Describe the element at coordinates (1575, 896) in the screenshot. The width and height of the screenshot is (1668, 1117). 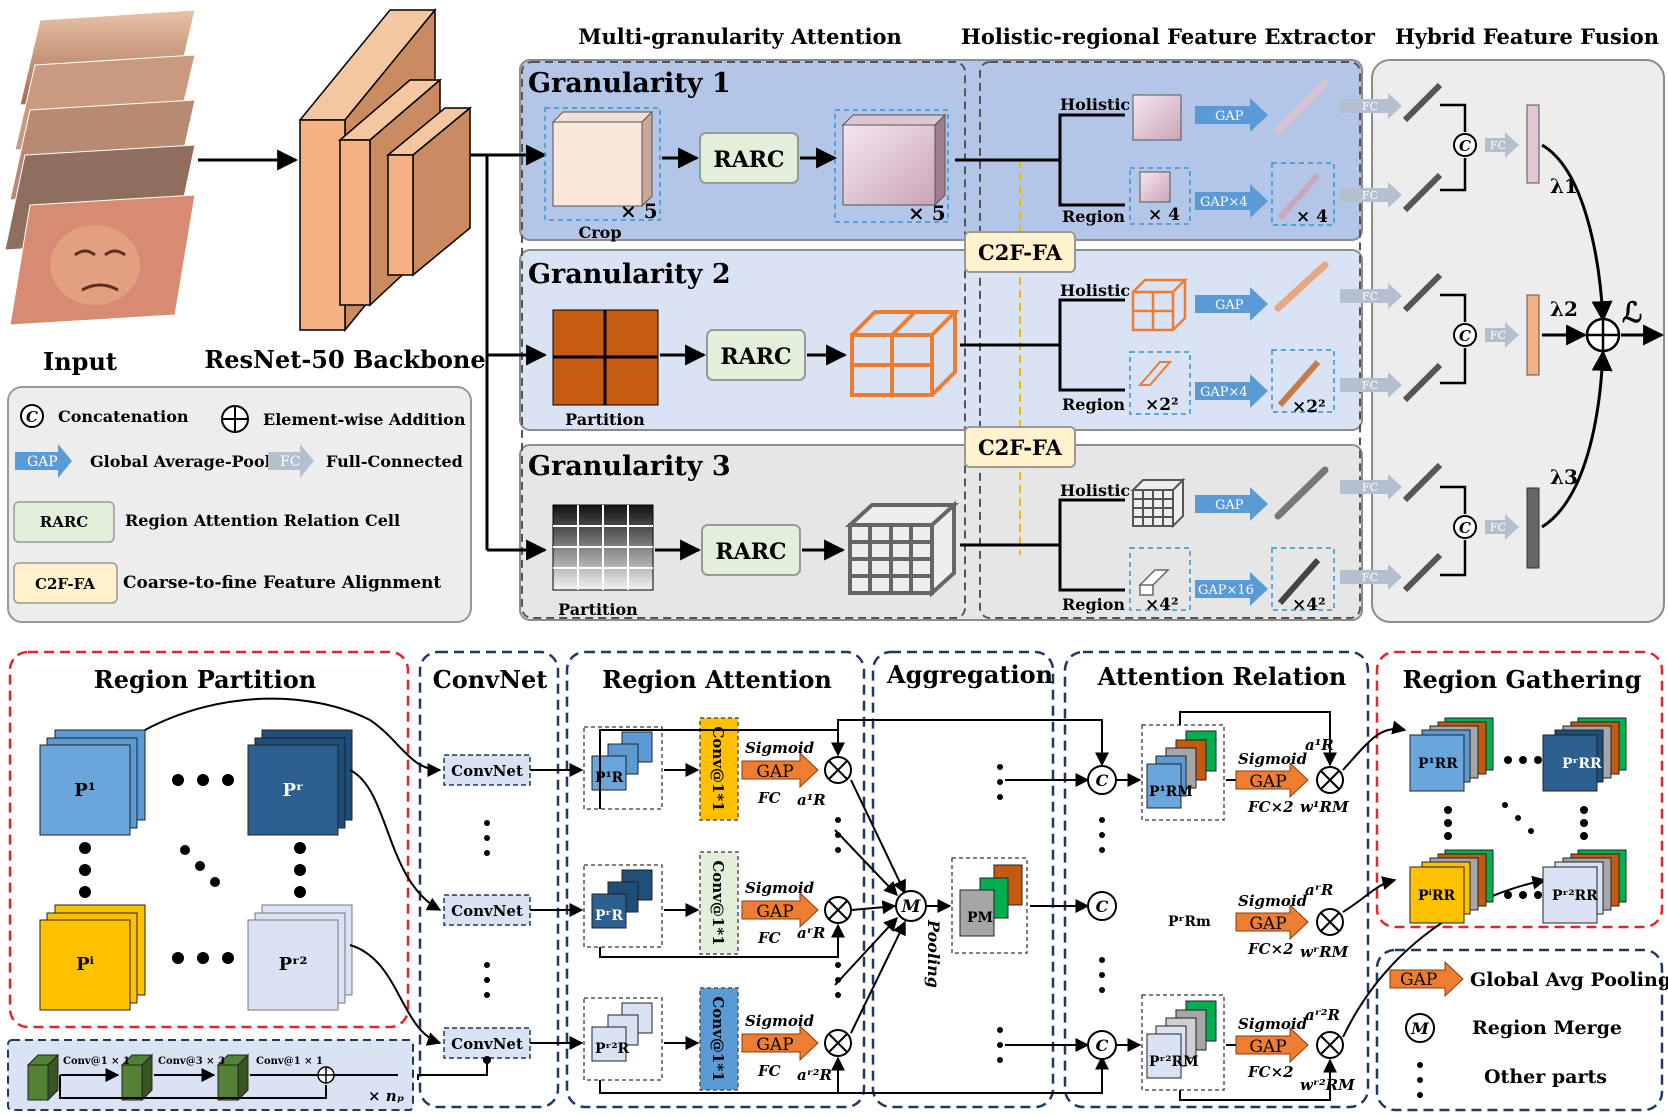
I see `svg-text: Pʳ²RR` at that location.